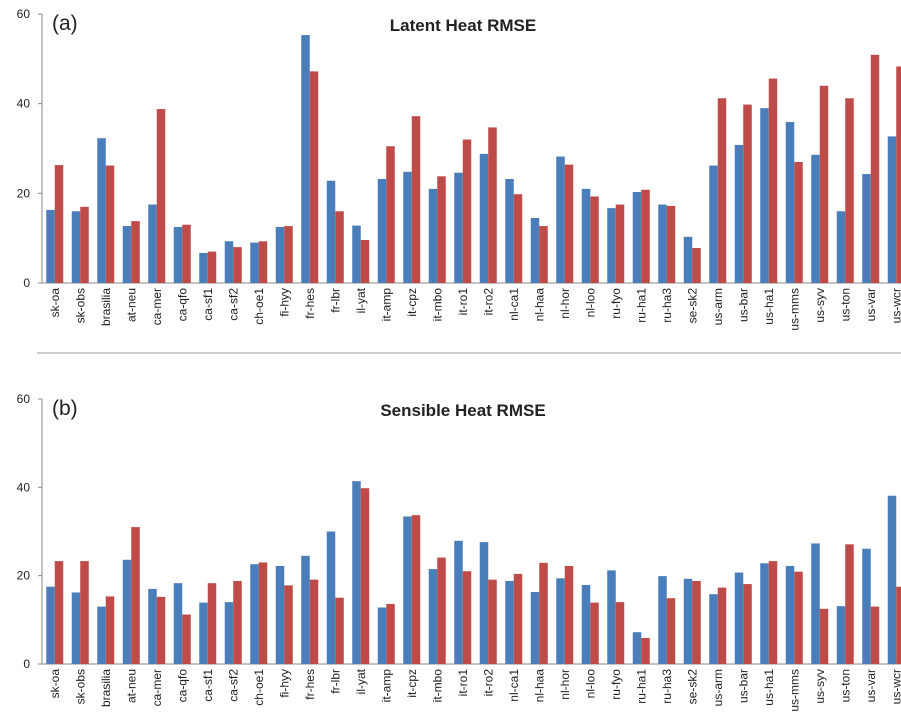 The width and height of the screenshot is (901, 719). Describe the element at coordinates (845, 304) in the screenshot. I see `x-tick-label: us-ton` at that location.